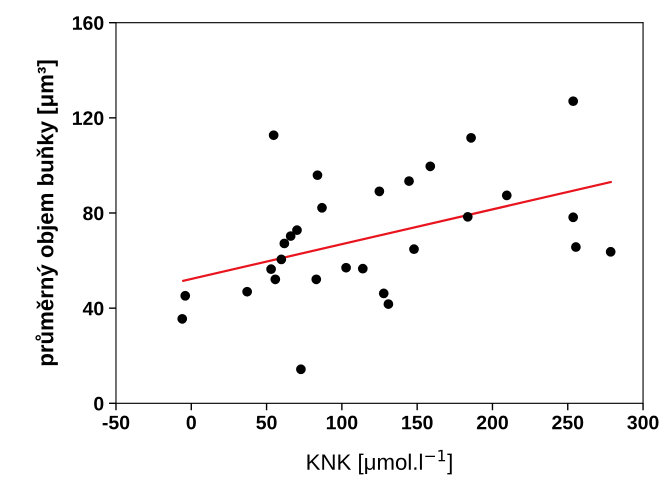  What do you see at coordinates (379, 462) in the screenshot?
I see `x-axis-title: KNK [μmol.l$^{−1}$]` at bounding box center [379, 462].